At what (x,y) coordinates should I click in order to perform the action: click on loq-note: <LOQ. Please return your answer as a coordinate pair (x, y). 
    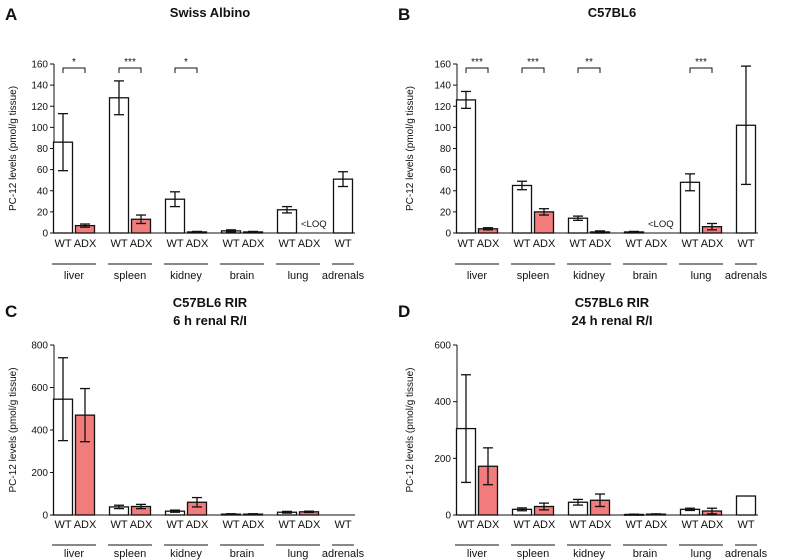
    Looking at the image, I should click on (661, 224).